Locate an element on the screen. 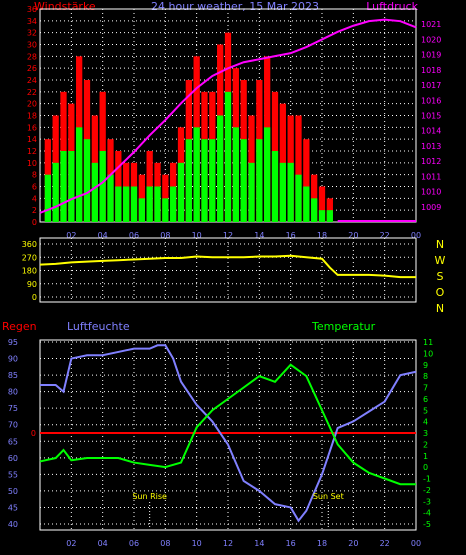 This screenshot has width=466, height=555. hour-label: 06 is located at coordinates (134, 235).